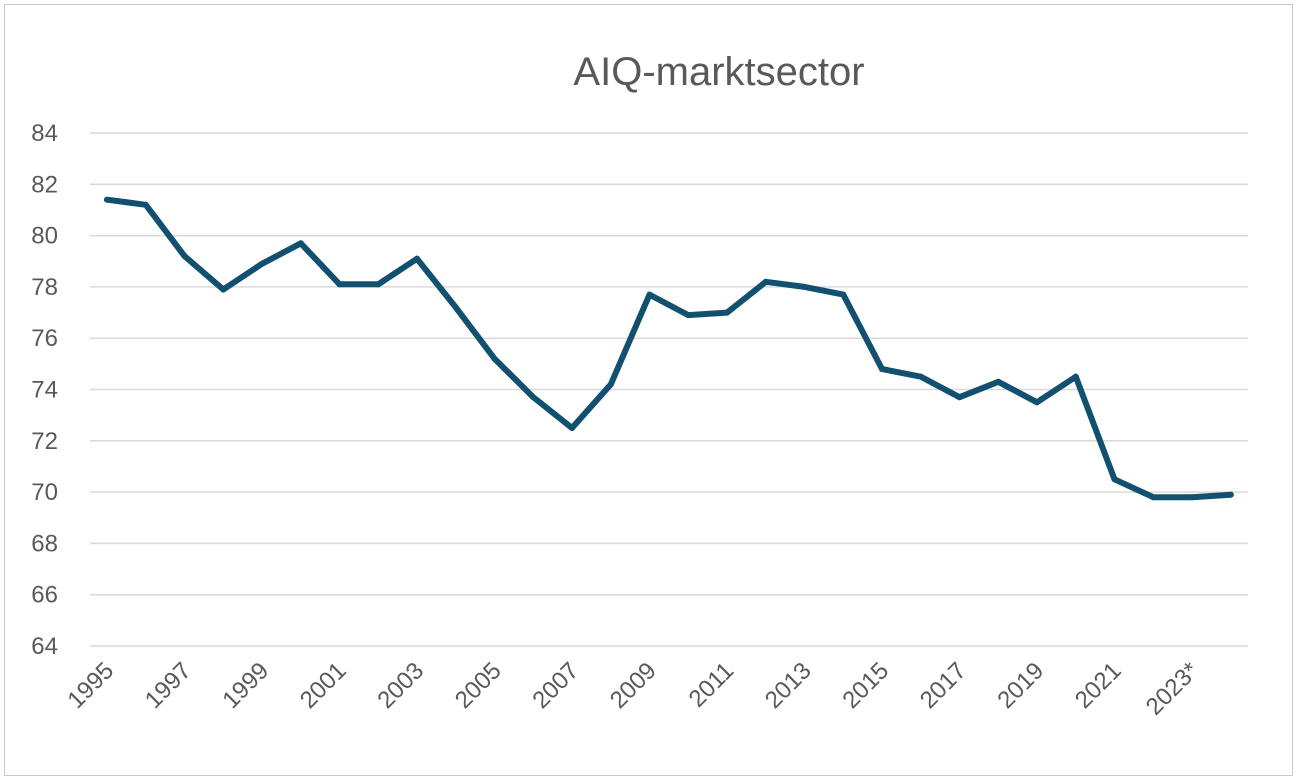 This screenshot has width=1299, height=782. What do you see at coordinates (323, 685) in the screenshot?
I see `x-tick-label: 2001` at bounding box center [323, 685].